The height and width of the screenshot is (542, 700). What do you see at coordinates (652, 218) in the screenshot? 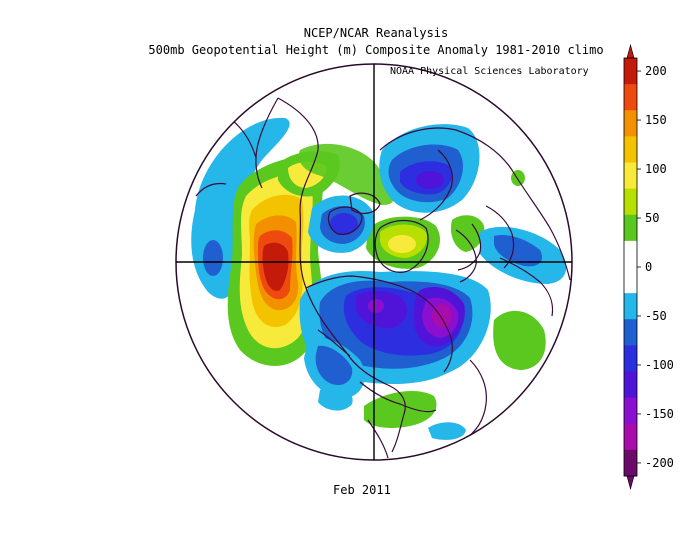
I see `colorbar-tick-label: 50` at bounding box center [652, 218].